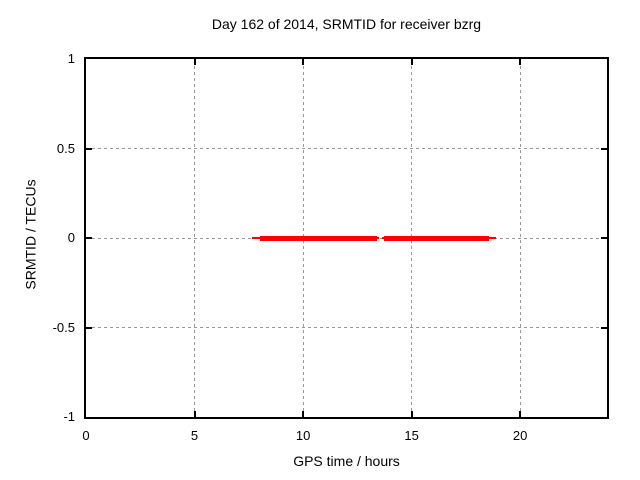 The height and width of the screenshot is (480, 640). Describe the element at coordinates (411, 435) in the screenshot. I see `x-tick-label: 15` at that location.